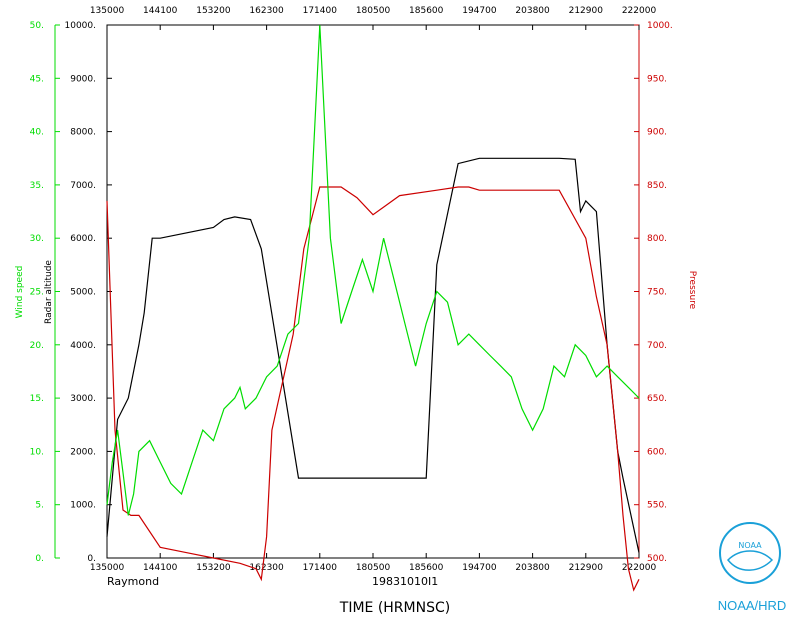  Describe the element at coordinates (83, 346) in the screenshot. I see `altitude-tick-label: 4000.` at that location.